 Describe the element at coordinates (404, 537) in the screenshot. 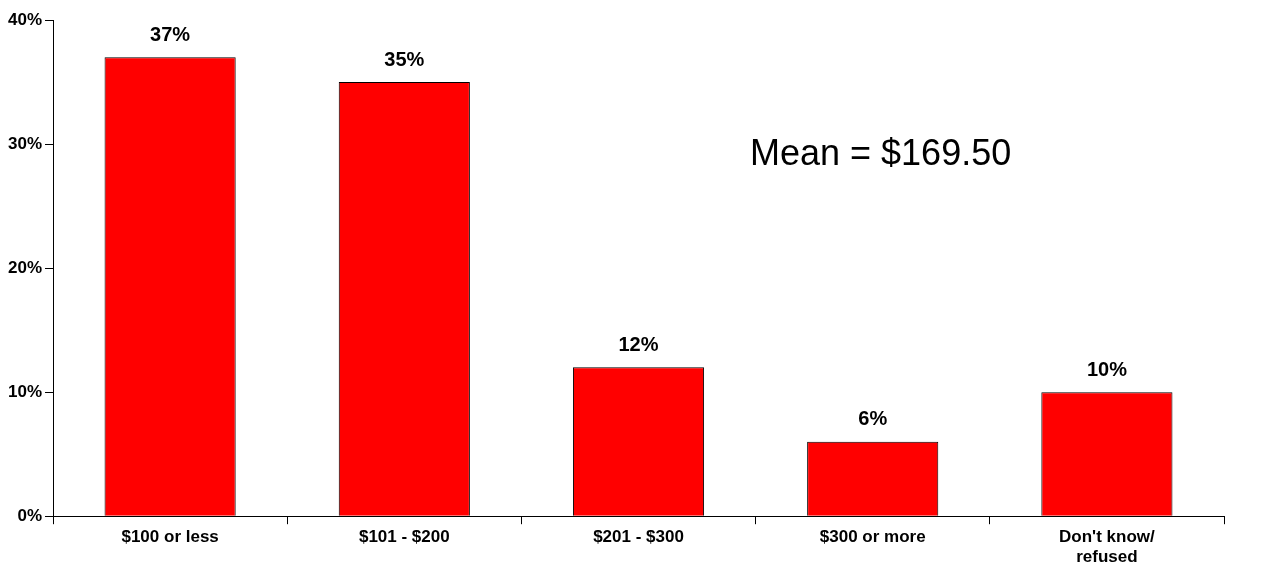

I see `x-tick-label: $101 - $200` at that location.